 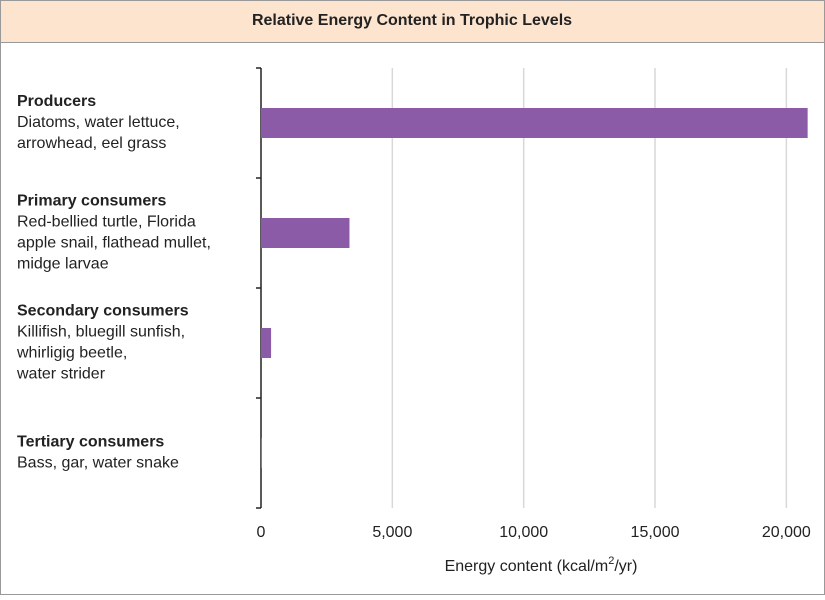 I want to click on x-tick-label: 15,000, so click(x=655, y=532).